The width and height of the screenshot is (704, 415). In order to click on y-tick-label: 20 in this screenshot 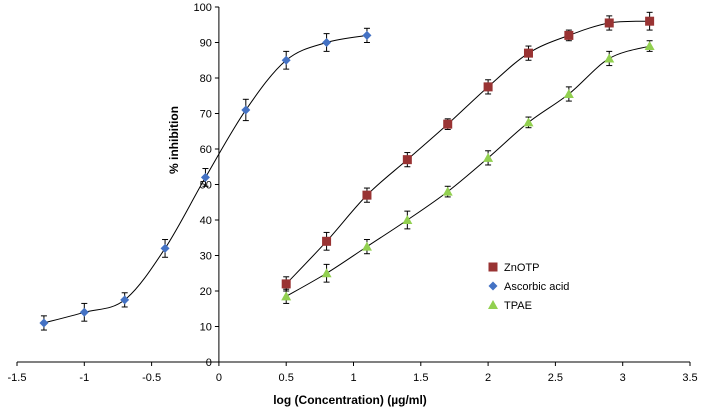, I will do `click(206, 292)`.